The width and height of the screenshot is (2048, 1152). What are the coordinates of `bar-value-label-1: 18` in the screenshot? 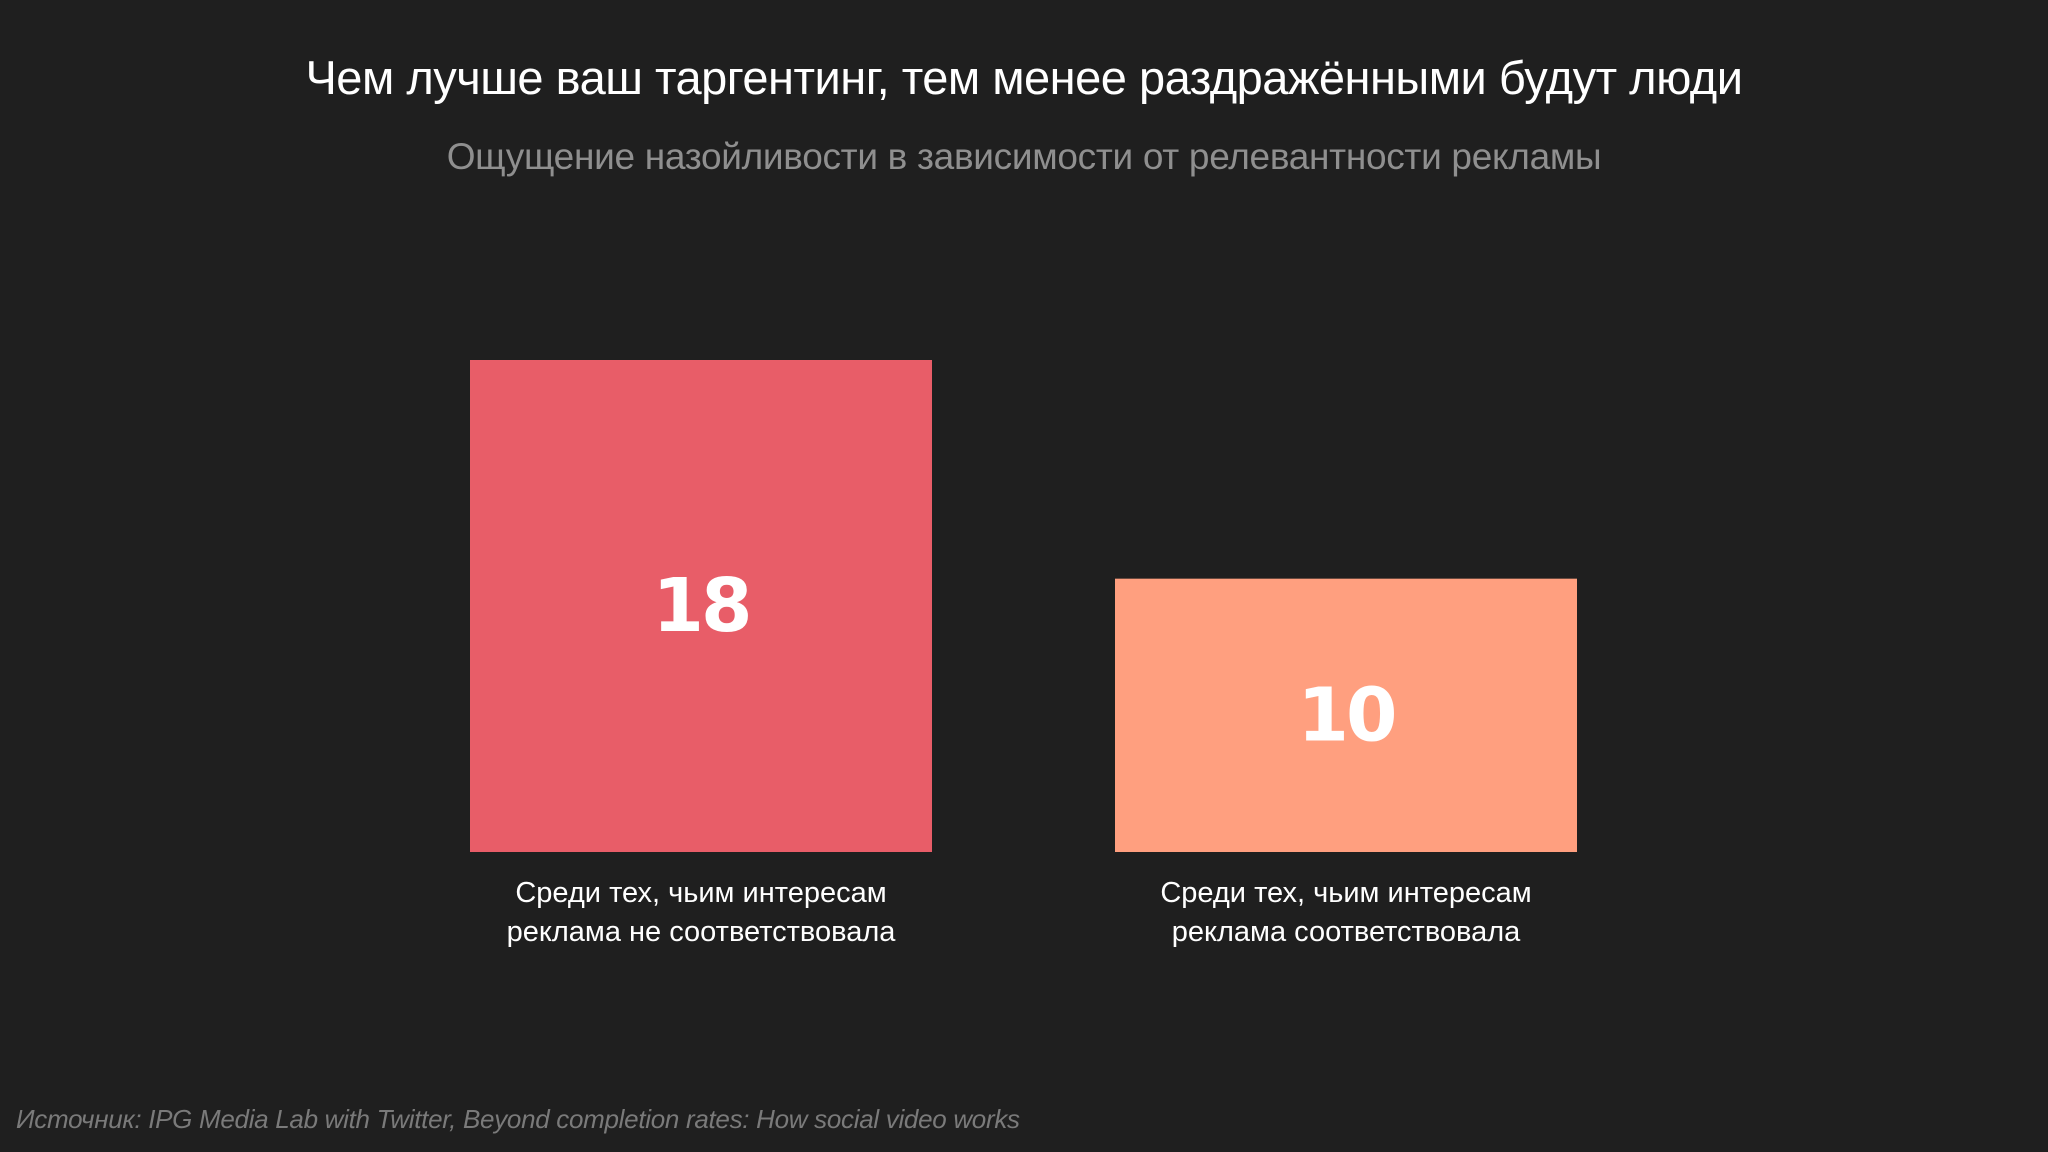 It's located at (701, 606).